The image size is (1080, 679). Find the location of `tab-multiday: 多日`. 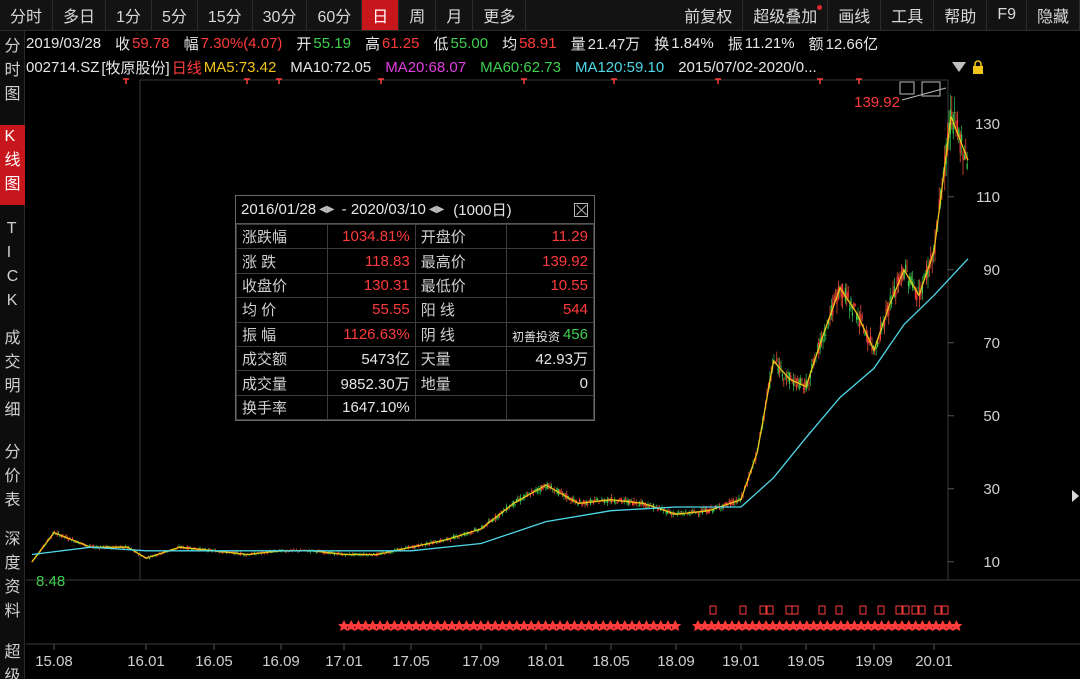

tab-multiday: 多日 is located at coordinates (80, 15).